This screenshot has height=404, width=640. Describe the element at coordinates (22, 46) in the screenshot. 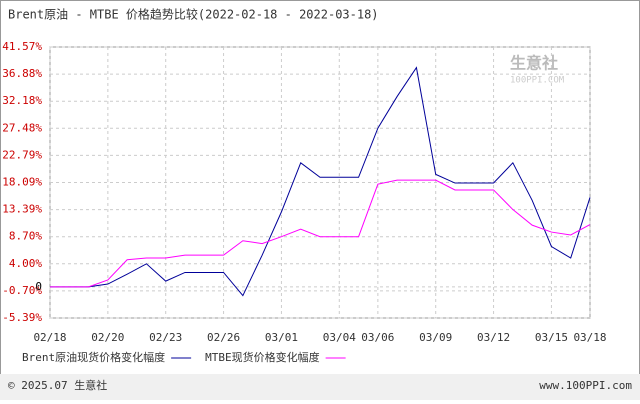

I see `y-tick-label: 41.57%` at that location.